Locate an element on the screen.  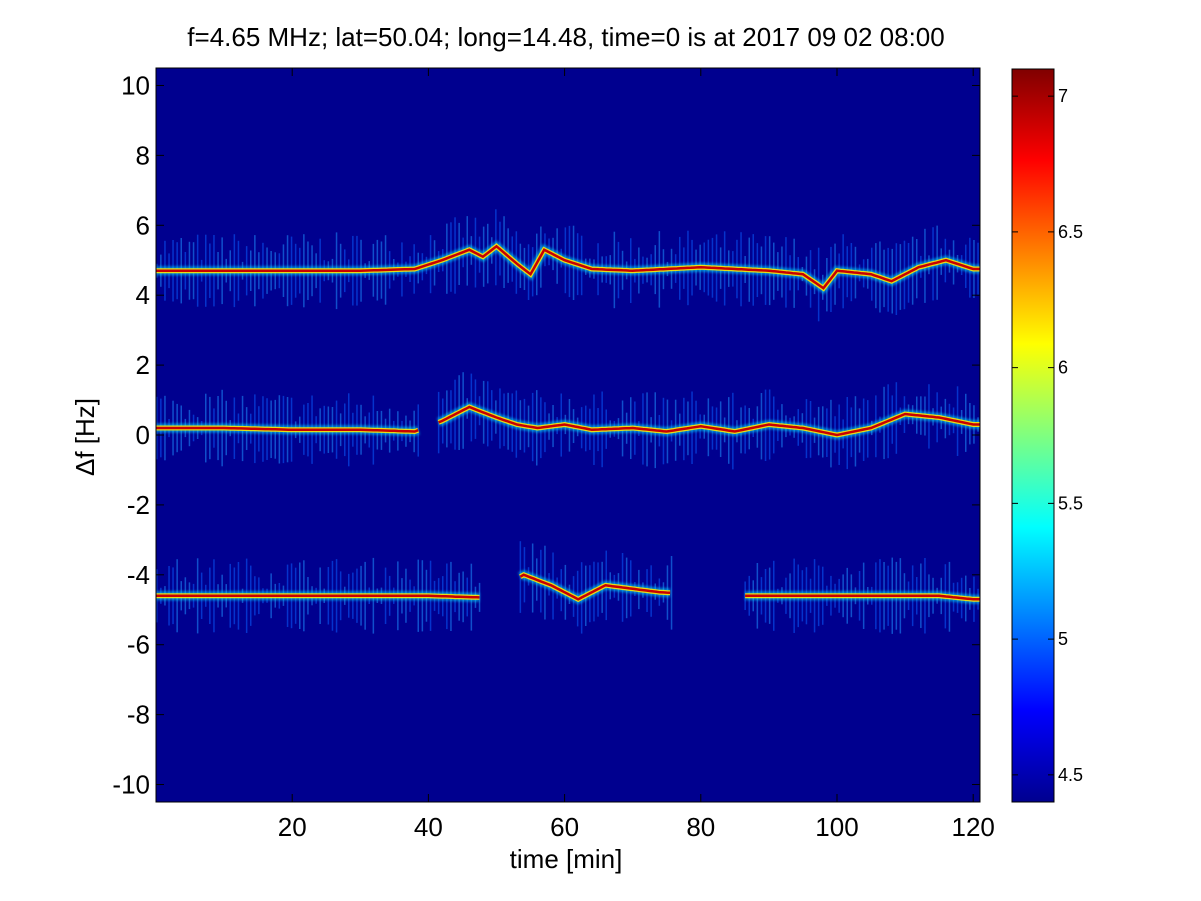
colorbar is located at coordinates (1033, 435).